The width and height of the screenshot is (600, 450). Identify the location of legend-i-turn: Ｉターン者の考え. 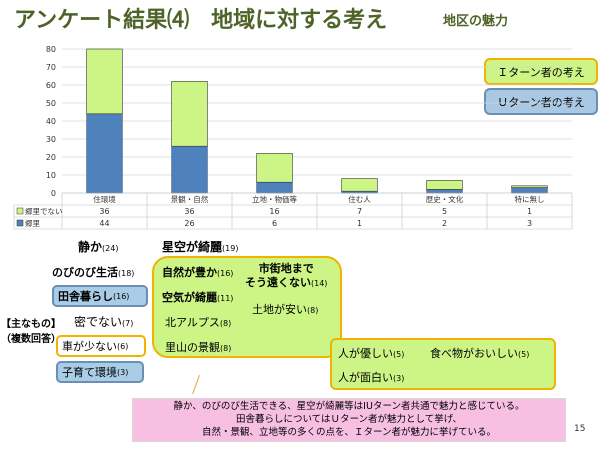
(541, 71).